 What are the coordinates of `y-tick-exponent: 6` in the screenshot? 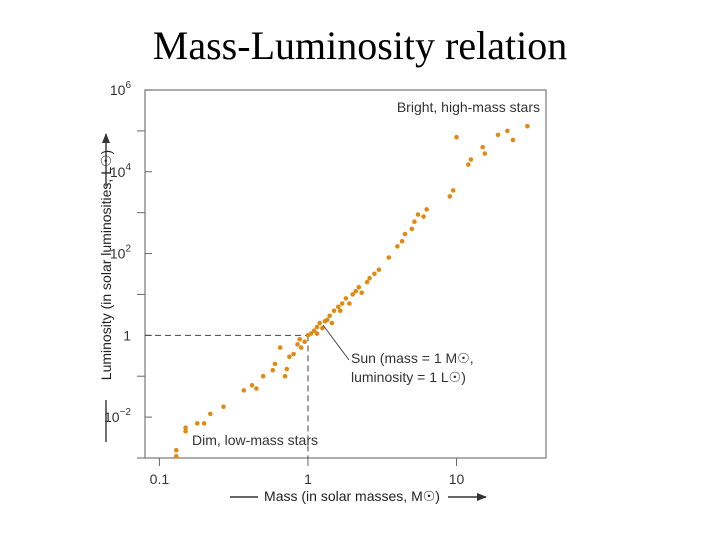 It's located at (128, 85).